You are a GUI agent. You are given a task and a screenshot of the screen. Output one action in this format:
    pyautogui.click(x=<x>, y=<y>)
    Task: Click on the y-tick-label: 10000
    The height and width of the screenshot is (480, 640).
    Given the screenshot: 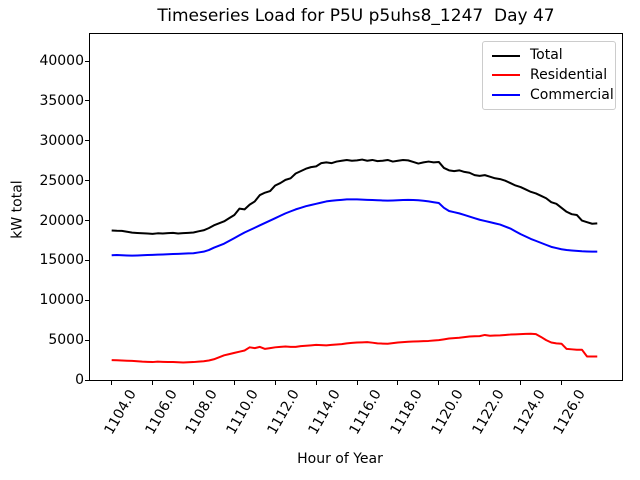 What is the action you would take?
    pyautogui.click(x=61, y=300)
    